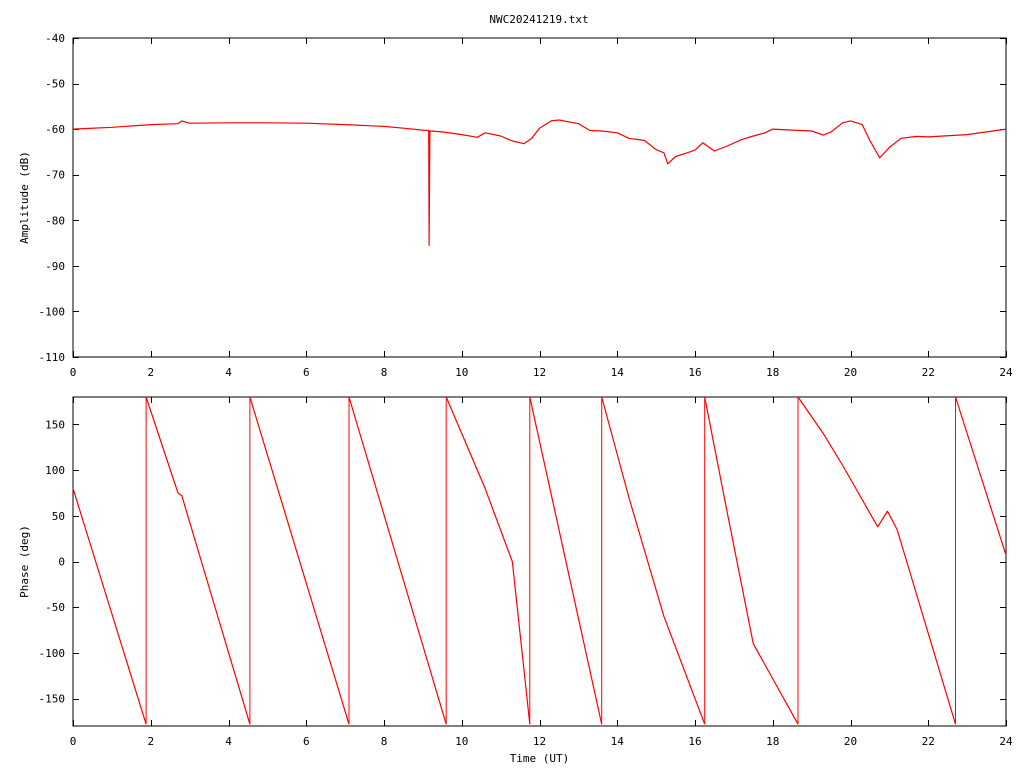 This screenshot has width=1024, height=768. What do you see at coordinates (58, 516) in the screenshot?
I see `phase-y-tick-label: 50` at bounding box center [58, 516].